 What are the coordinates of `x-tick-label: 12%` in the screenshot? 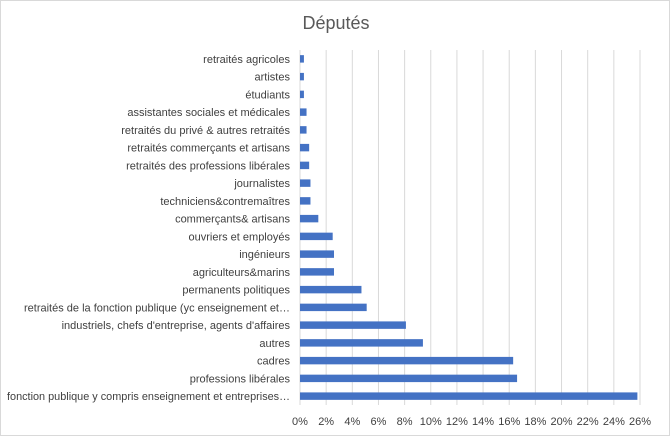 It's located at (457, 422).